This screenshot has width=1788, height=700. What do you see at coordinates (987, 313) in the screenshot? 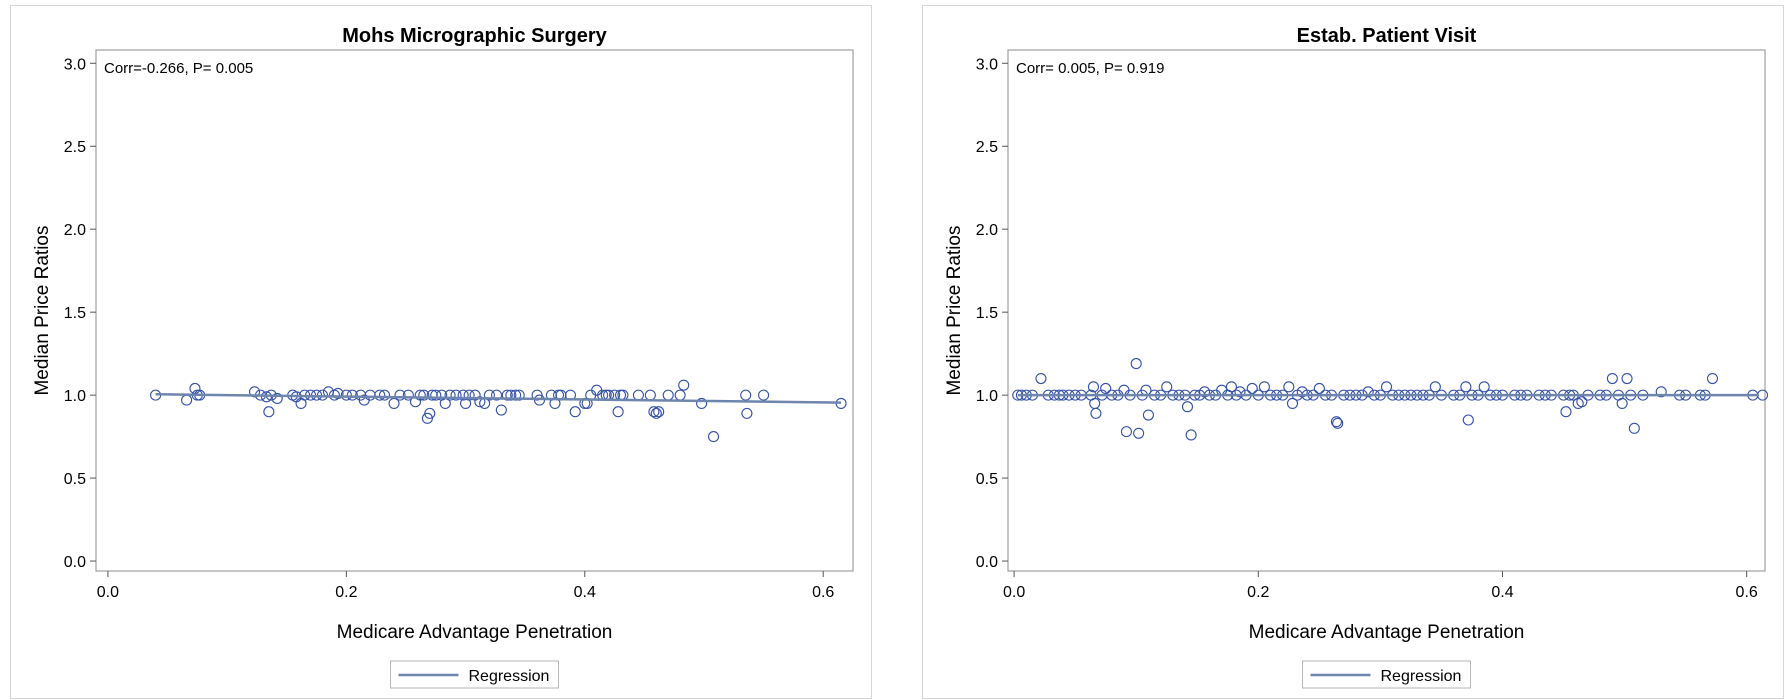
I see `y-tick-label: 1.5` at bounding box center [987, 313].